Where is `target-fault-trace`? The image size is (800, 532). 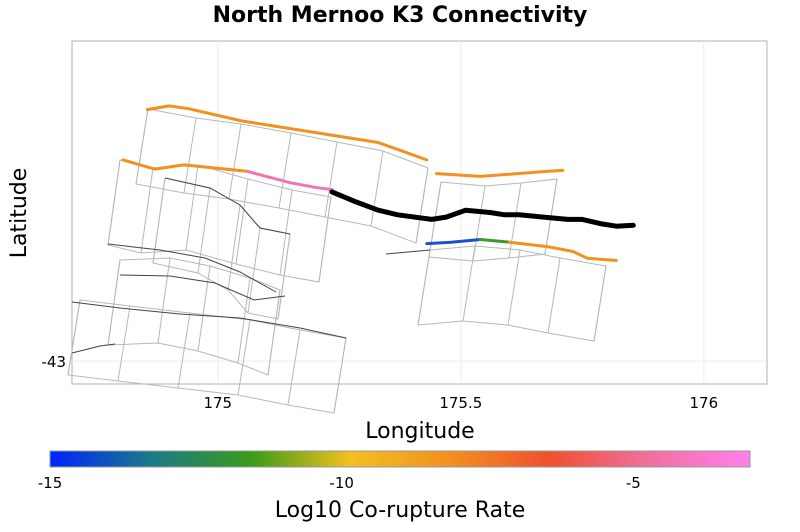
target-fault-trace is located at coordinates (482, 209).